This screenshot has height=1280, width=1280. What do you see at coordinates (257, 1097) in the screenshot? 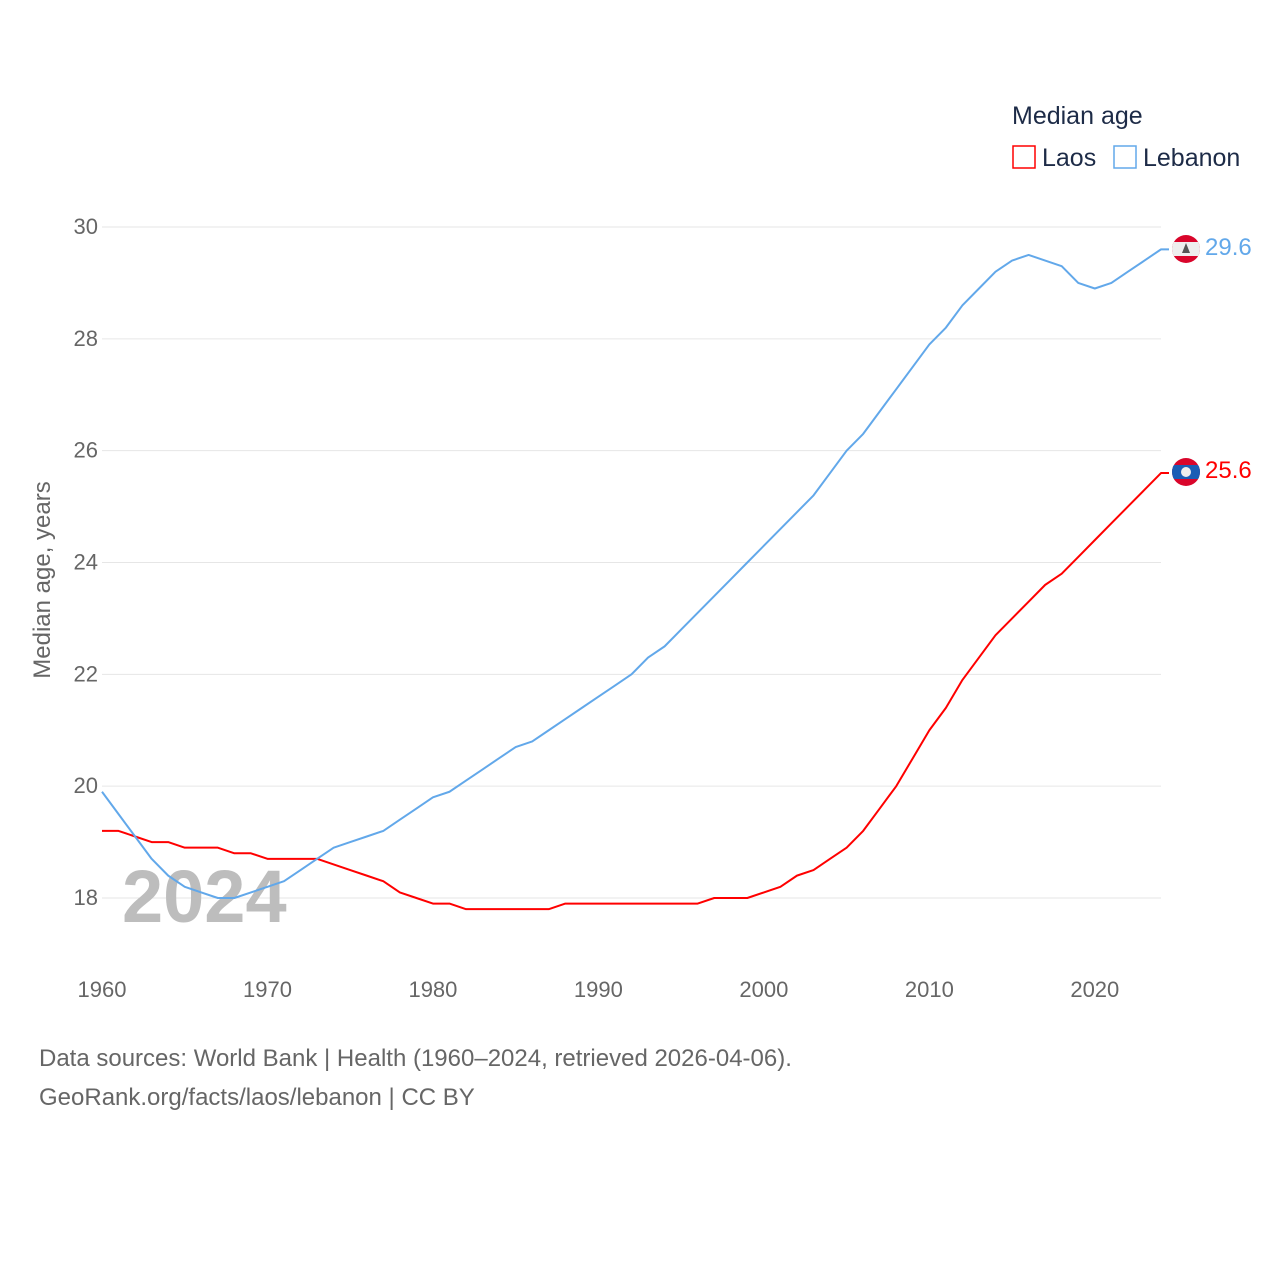
I see `footer-attribution: GeoRank.org/facts/laos/lebanon | CC BY` at bounding box center [257, 1097].